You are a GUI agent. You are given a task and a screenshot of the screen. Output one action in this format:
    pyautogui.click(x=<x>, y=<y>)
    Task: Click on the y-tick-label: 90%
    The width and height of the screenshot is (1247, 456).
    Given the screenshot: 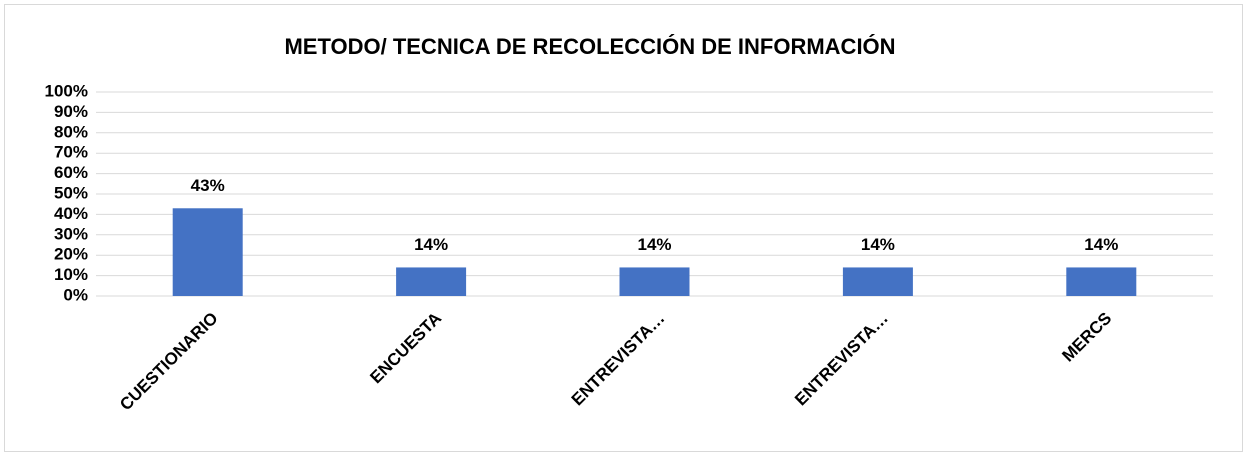 What is the action you would take?
    pyautogui.click(x=71, y=111)
    